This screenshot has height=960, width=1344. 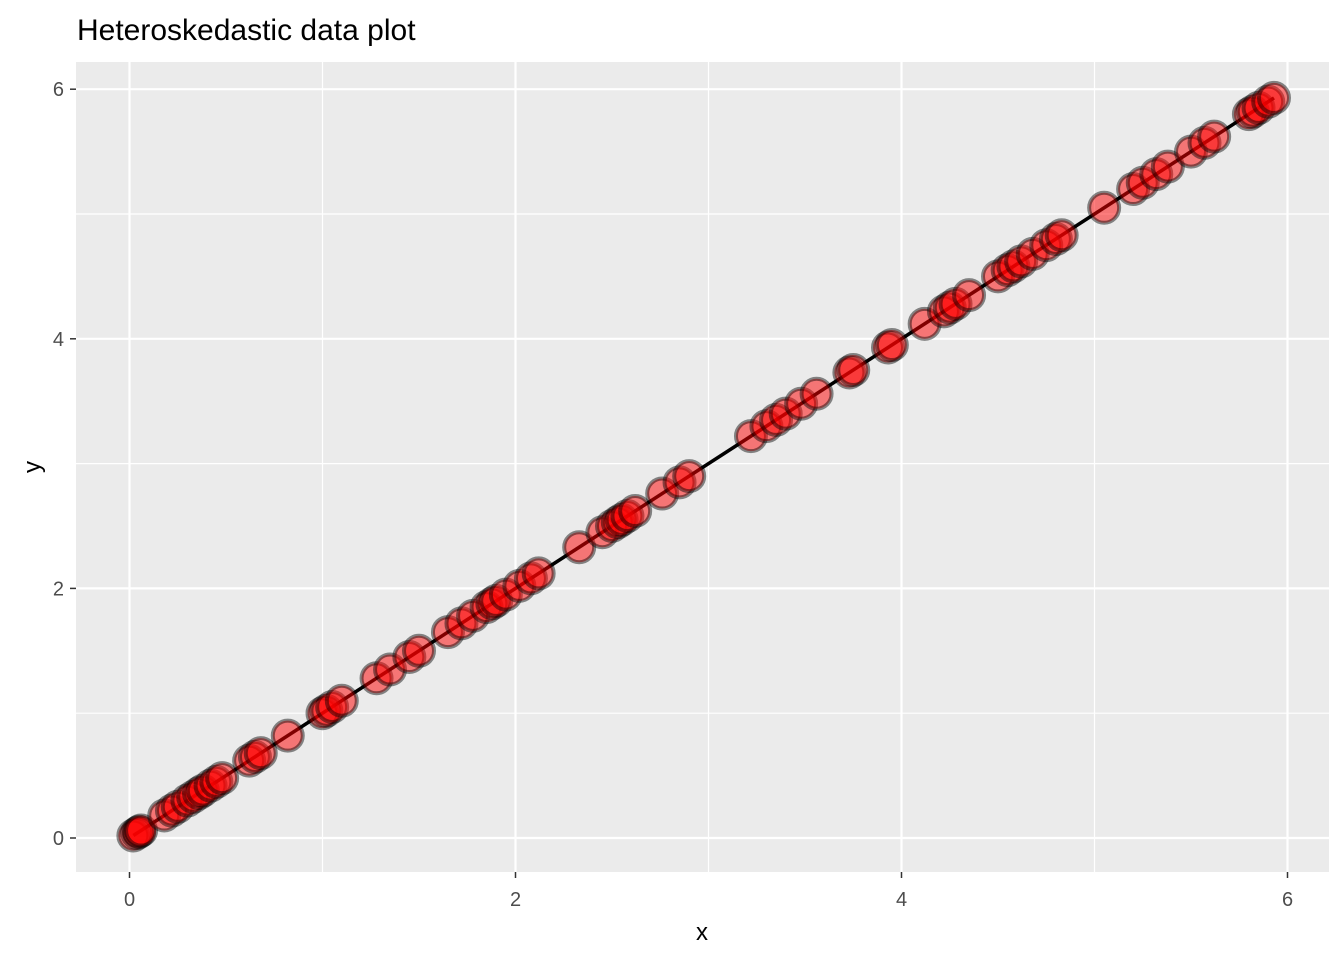 What do you see at coordinates (1287, 900) in the screenshot?
I see `x-tick-label: 6` at bounding box center [1287, 900].